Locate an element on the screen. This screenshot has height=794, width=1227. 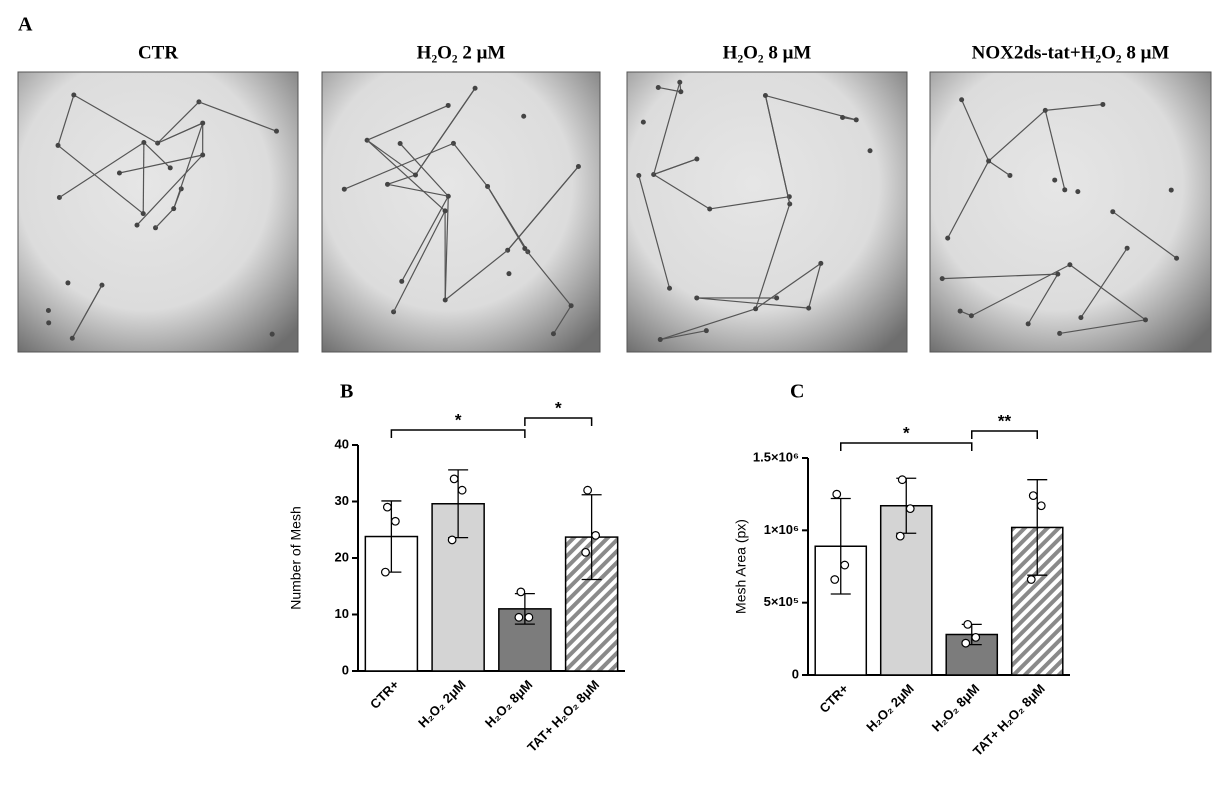
significance-label: ** is located at coordinates (1005, 420).